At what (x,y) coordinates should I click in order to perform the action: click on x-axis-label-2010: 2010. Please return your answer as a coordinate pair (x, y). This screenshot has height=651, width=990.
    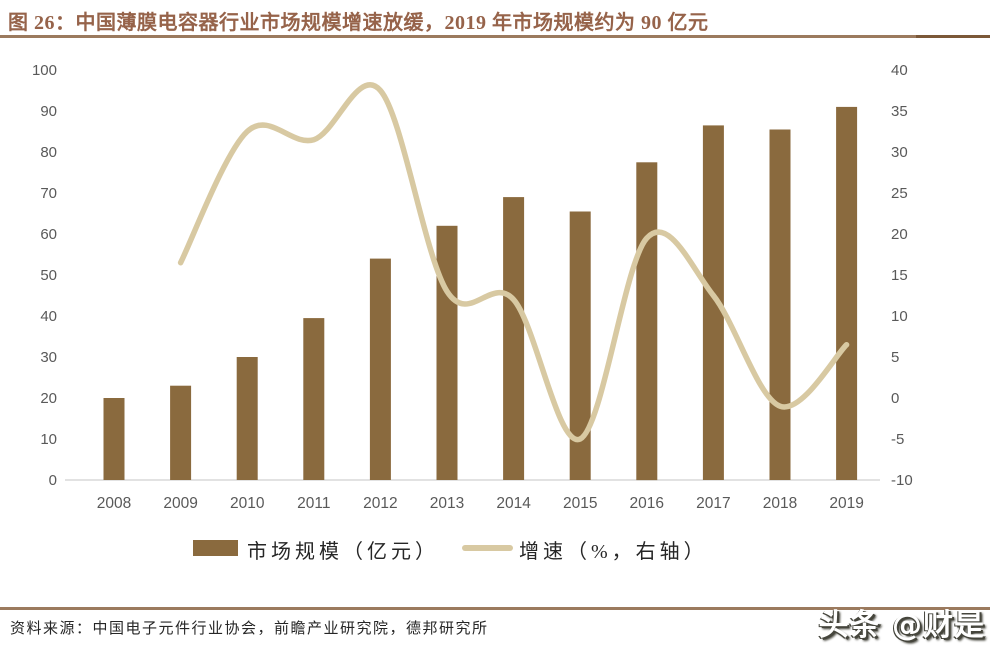
    Looking at the image, I should click on (247, 503).